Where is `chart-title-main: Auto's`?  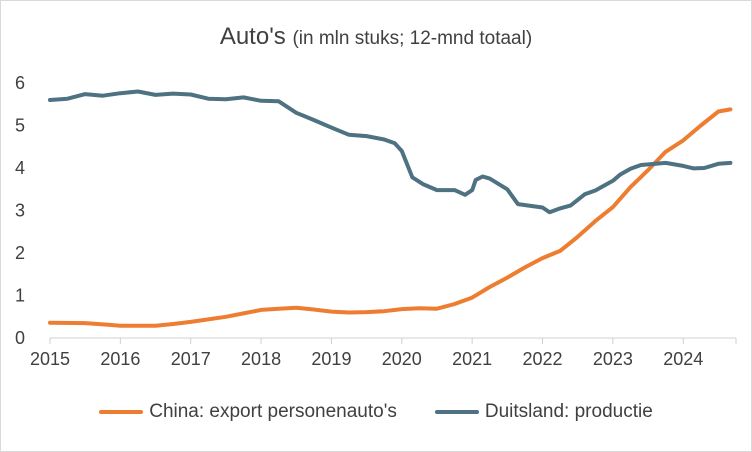 chart-title-main: Auto's is located at coordinates (252, 36).